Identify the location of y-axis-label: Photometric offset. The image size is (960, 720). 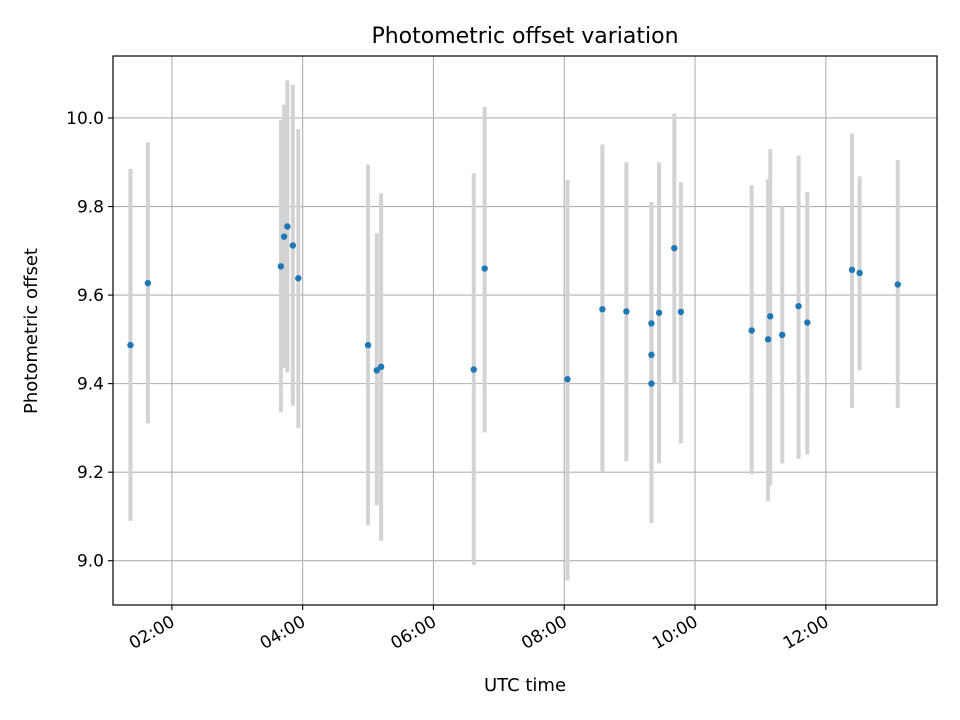
(31, 331).